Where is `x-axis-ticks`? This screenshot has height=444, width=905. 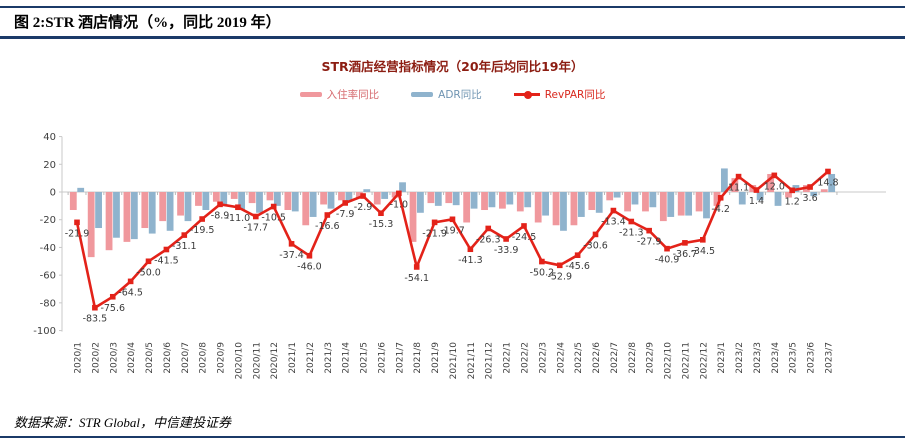
x-axis-ticks is located at coordinates (452, 193).